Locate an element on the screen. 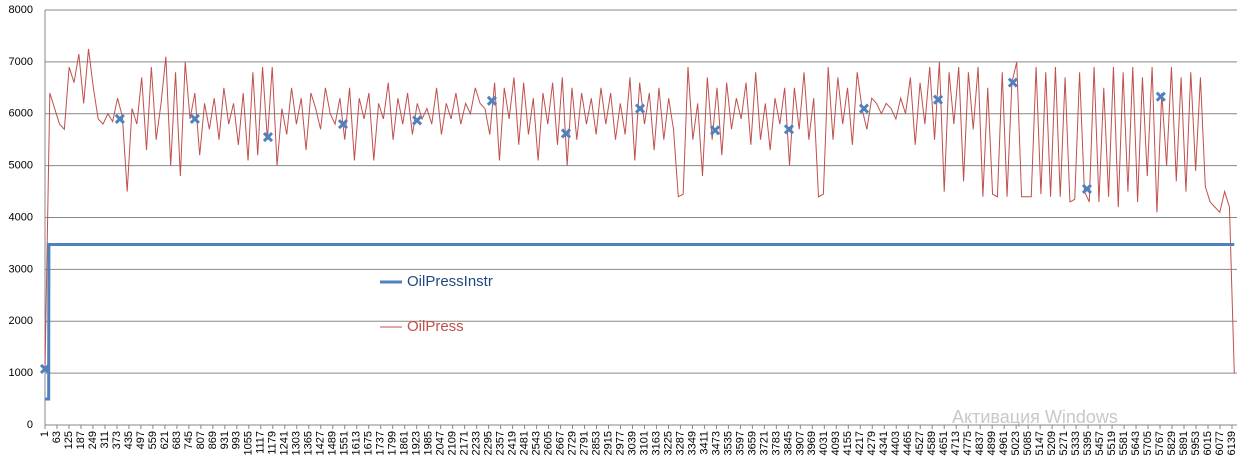 The width and height of the screenshot is (1237, 463). x-tick-label: 5209 is located at coordinates (1052, 443).